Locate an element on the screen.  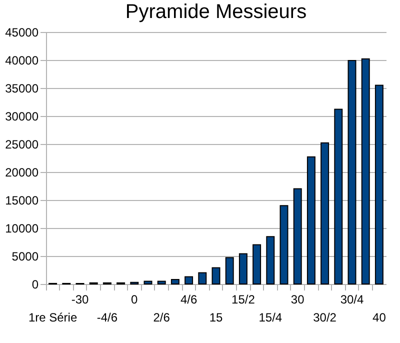
y-tick-label: 10000 is located at coordinates (22, 229).